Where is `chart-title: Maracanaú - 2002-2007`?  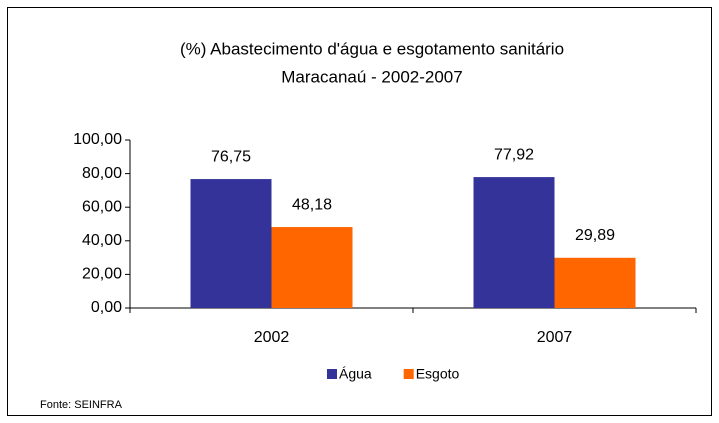
chart-title: Maracanaú - 2002-2007 is located at coordinates (371, 76).